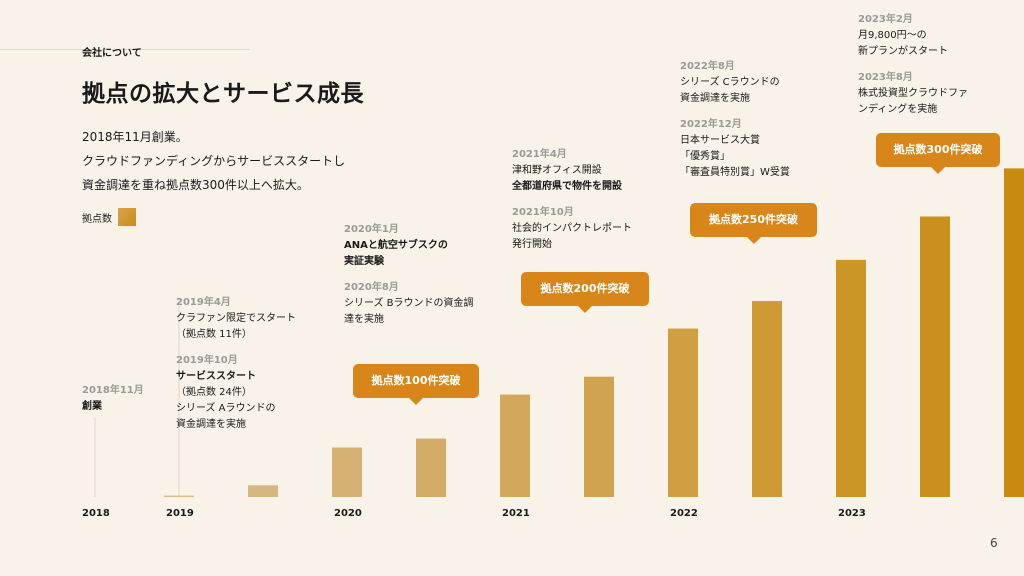  What do you see at coordinates (125, 49) in the screenshot?
I see `header-rule` at bounding box center [125, 49].